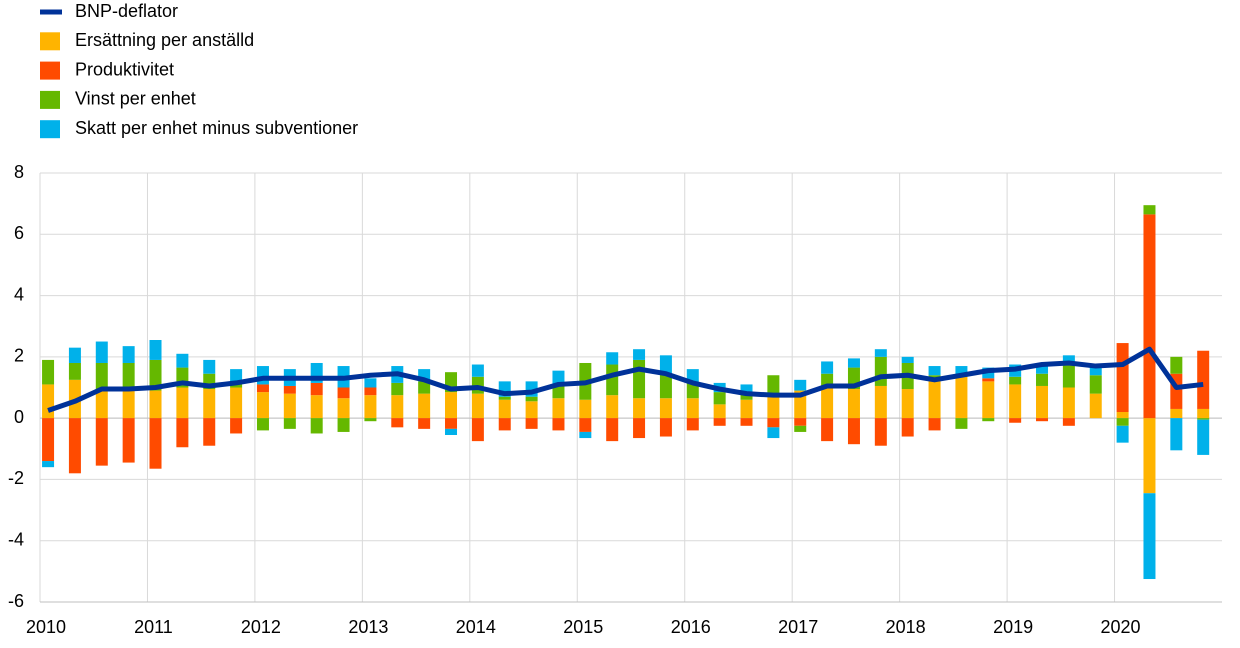 Image resolution: width=1240 pixels, height=648 pixels. What do you see at coordinates (135, 99) in the screenshot?
I see `legend-label: Vinst per enhet` at bounding box center [135, 99].